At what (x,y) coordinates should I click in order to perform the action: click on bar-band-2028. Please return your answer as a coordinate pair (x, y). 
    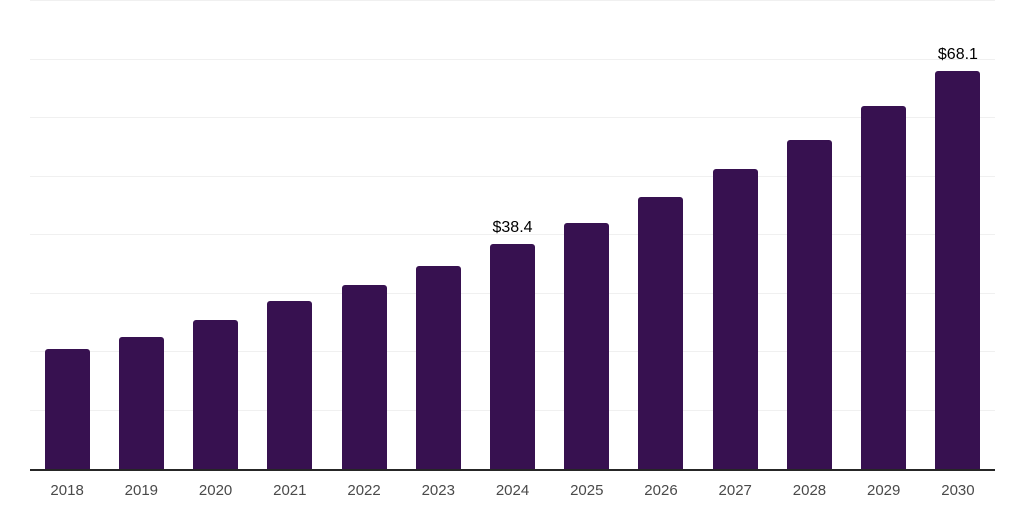
    Looking at the image, I should click on (809, 235).